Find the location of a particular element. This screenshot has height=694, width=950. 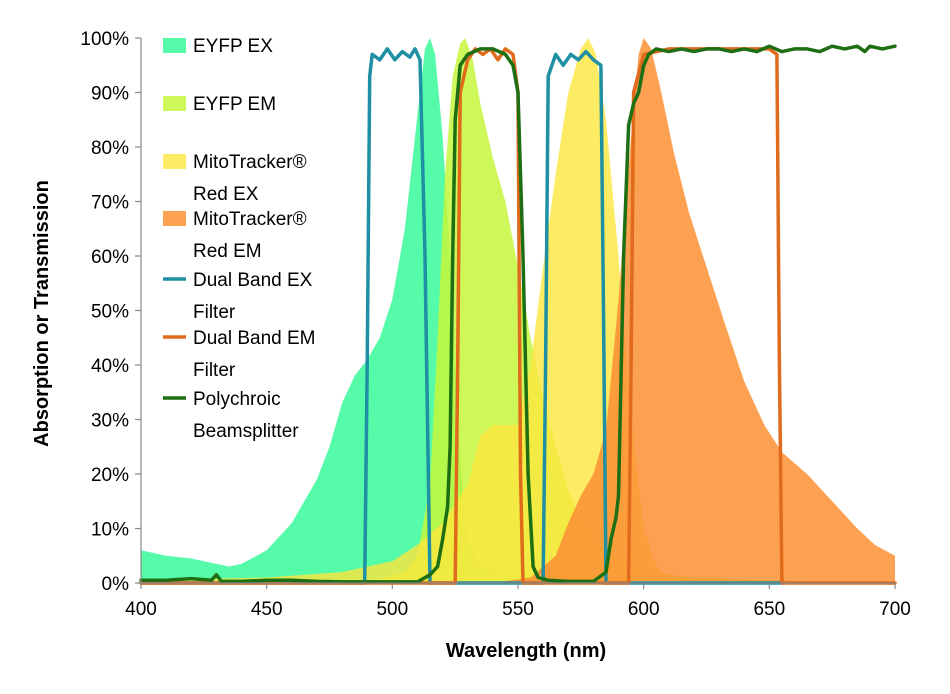

legend-label: Dual Band EM is located at coordinates (254, 338).